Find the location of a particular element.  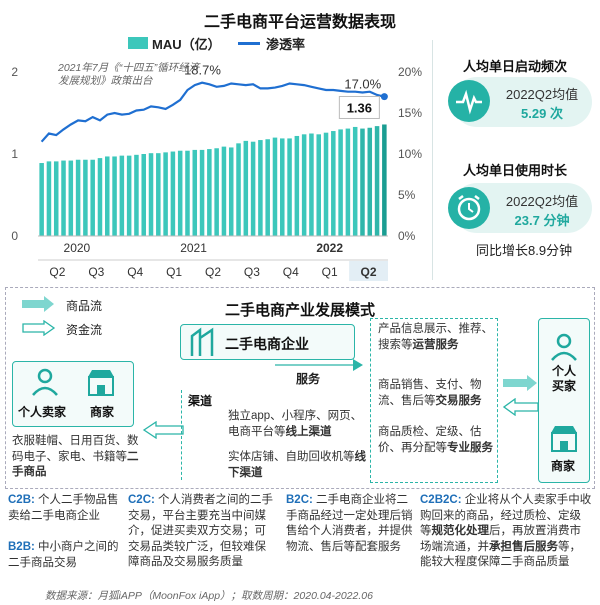

current-quarter-highlight is located at coordinates (368, 271).